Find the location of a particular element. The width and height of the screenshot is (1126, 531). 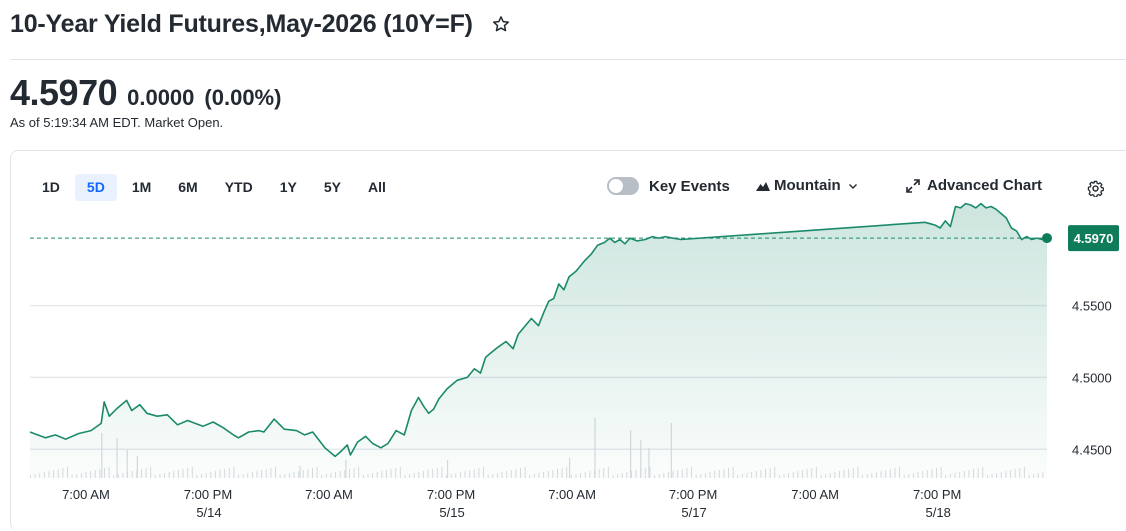

tab-5y: 5Y is located at coordinates (332, 187).